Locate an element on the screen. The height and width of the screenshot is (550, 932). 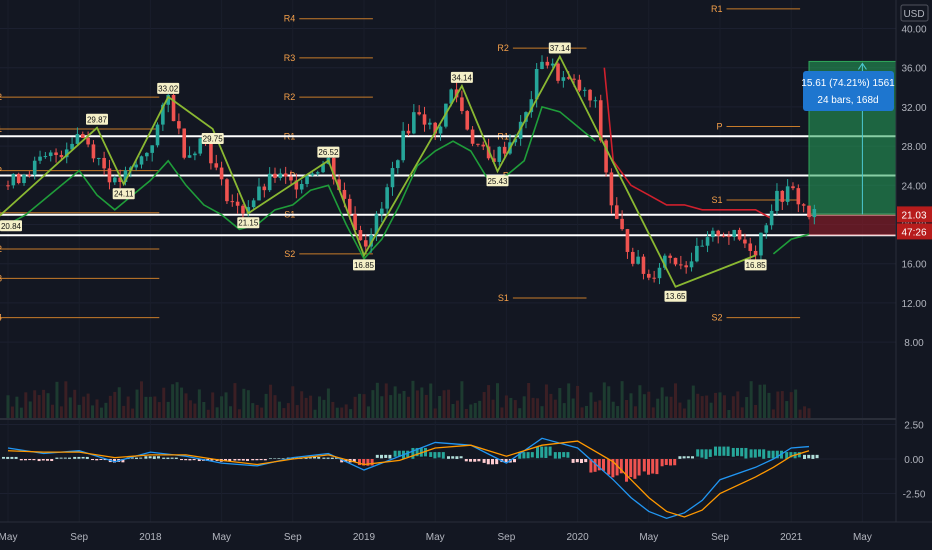
pivot-label: P is located at coordinates (1, 171).